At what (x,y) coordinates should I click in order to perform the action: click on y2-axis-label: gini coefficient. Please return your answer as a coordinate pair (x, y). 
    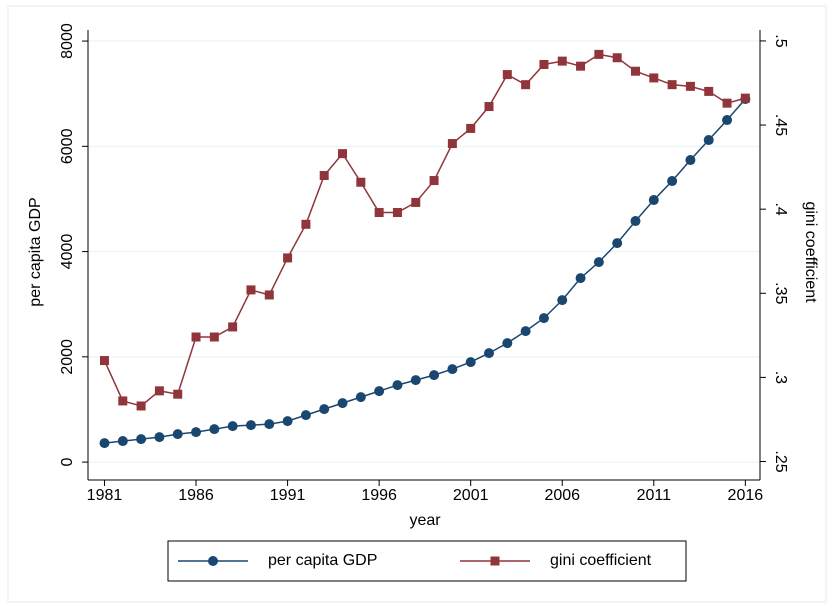
    Looking at the image, I should click on (810, 252).